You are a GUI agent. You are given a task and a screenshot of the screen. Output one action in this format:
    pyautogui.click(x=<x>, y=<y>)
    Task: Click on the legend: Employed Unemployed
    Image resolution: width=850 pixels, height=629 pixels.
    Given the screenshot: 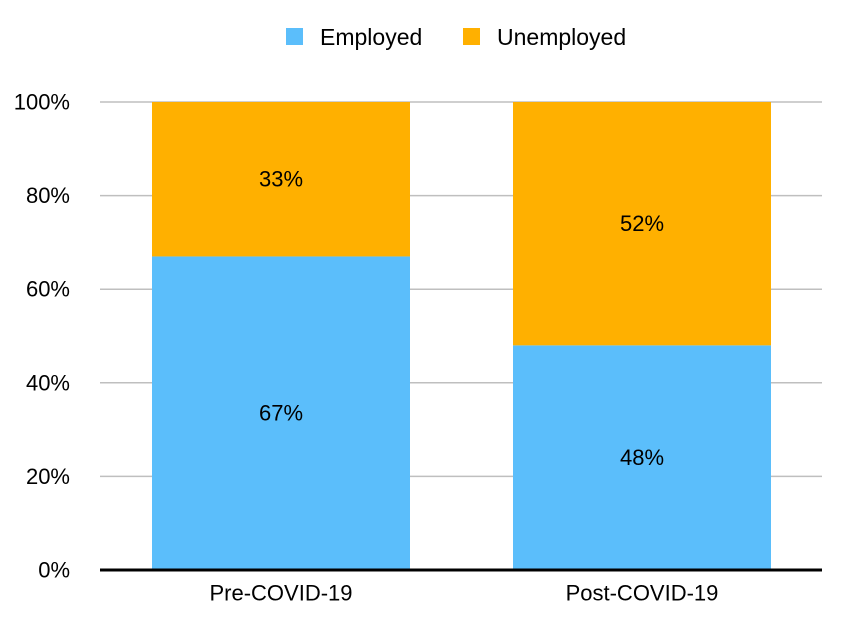 What is the action you would take?
    pyautogui.click(x=456, y=37)
    